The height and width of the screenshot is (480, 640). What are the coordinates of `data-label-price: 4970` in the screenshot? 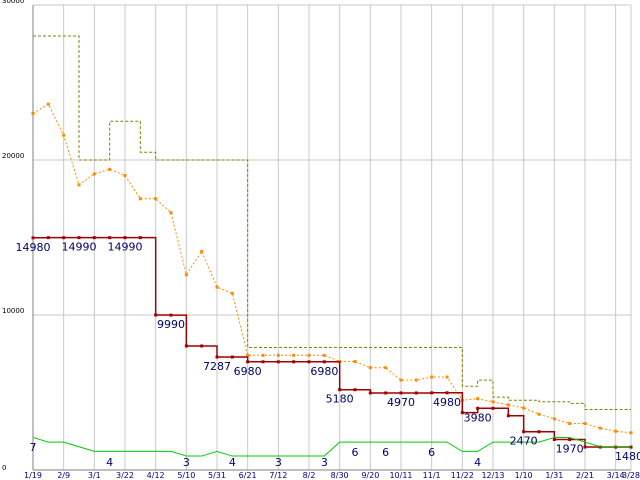 It's located at (401, 402).